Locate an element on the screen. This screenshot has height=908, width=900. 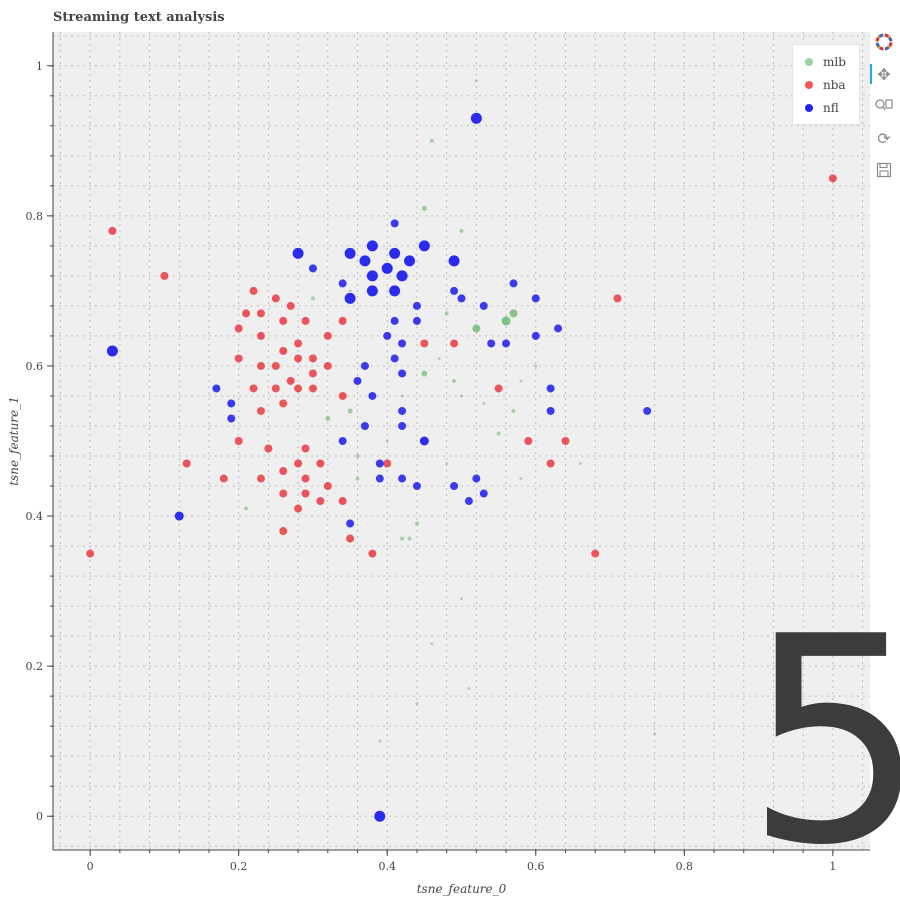
legend-item-mlb: mlb is located at coordinates (826, 61).